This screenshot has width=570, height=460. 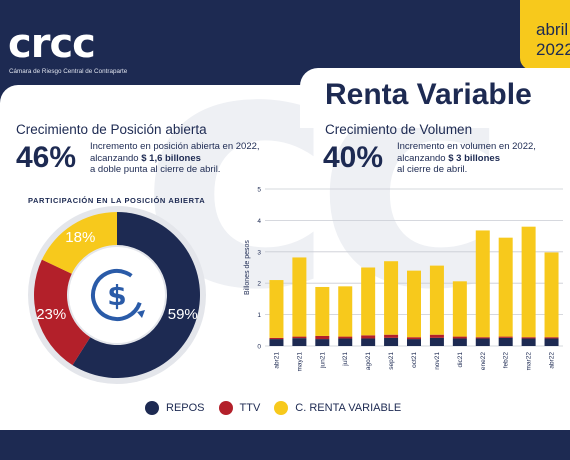 What do you see at coordinates (436, 300) in the screenshot?
I see `bar-c-renta-variable-nov21` at bounding box center [436, 300].